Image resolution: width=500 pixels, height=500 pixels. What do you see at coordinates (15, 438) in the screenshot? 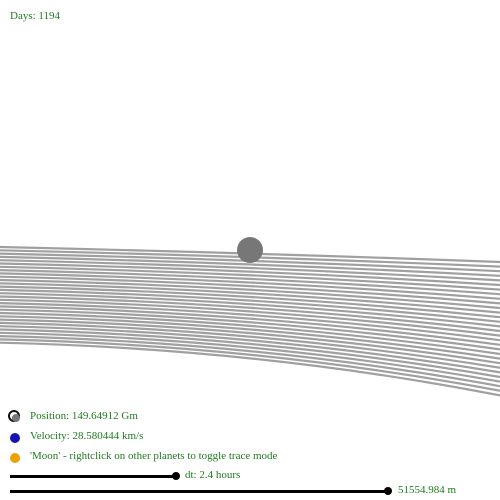
I see `velocity-dot-icon` at bounding box center [15, 438].